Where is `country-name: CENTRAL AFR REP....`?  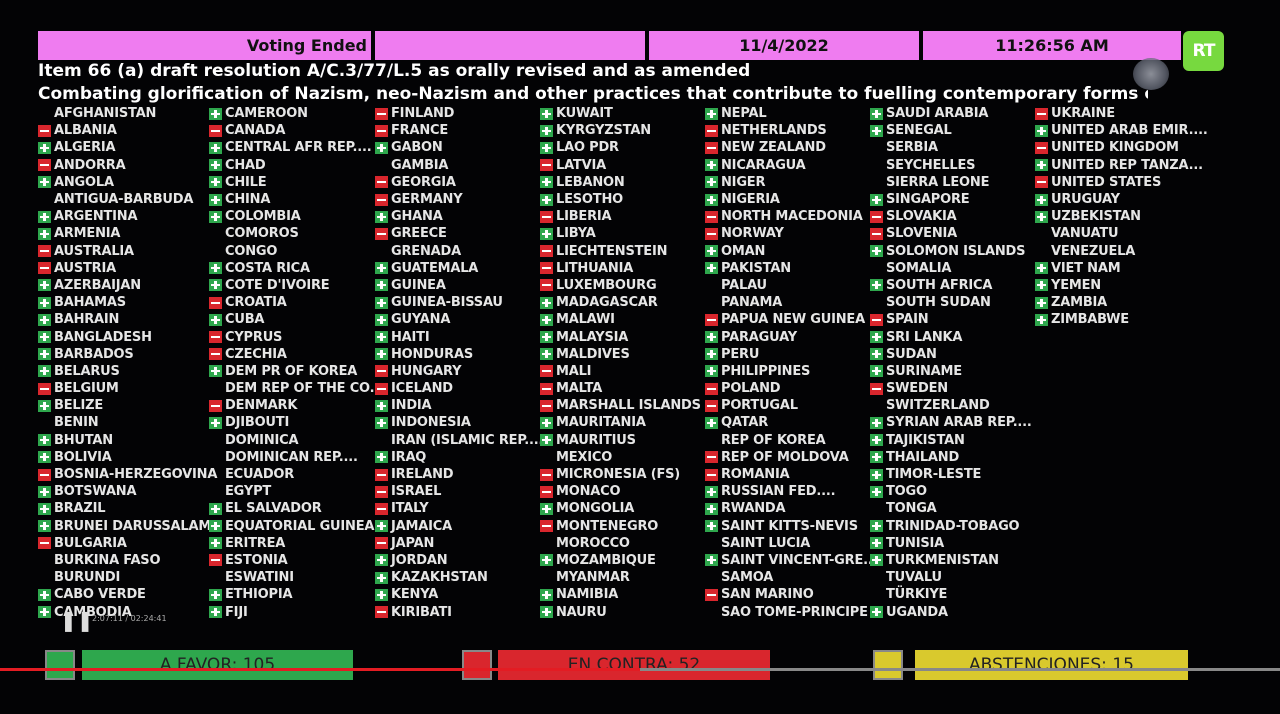 country-name: CENTRAL AFR REP.... is located at coordinates (298, 148).